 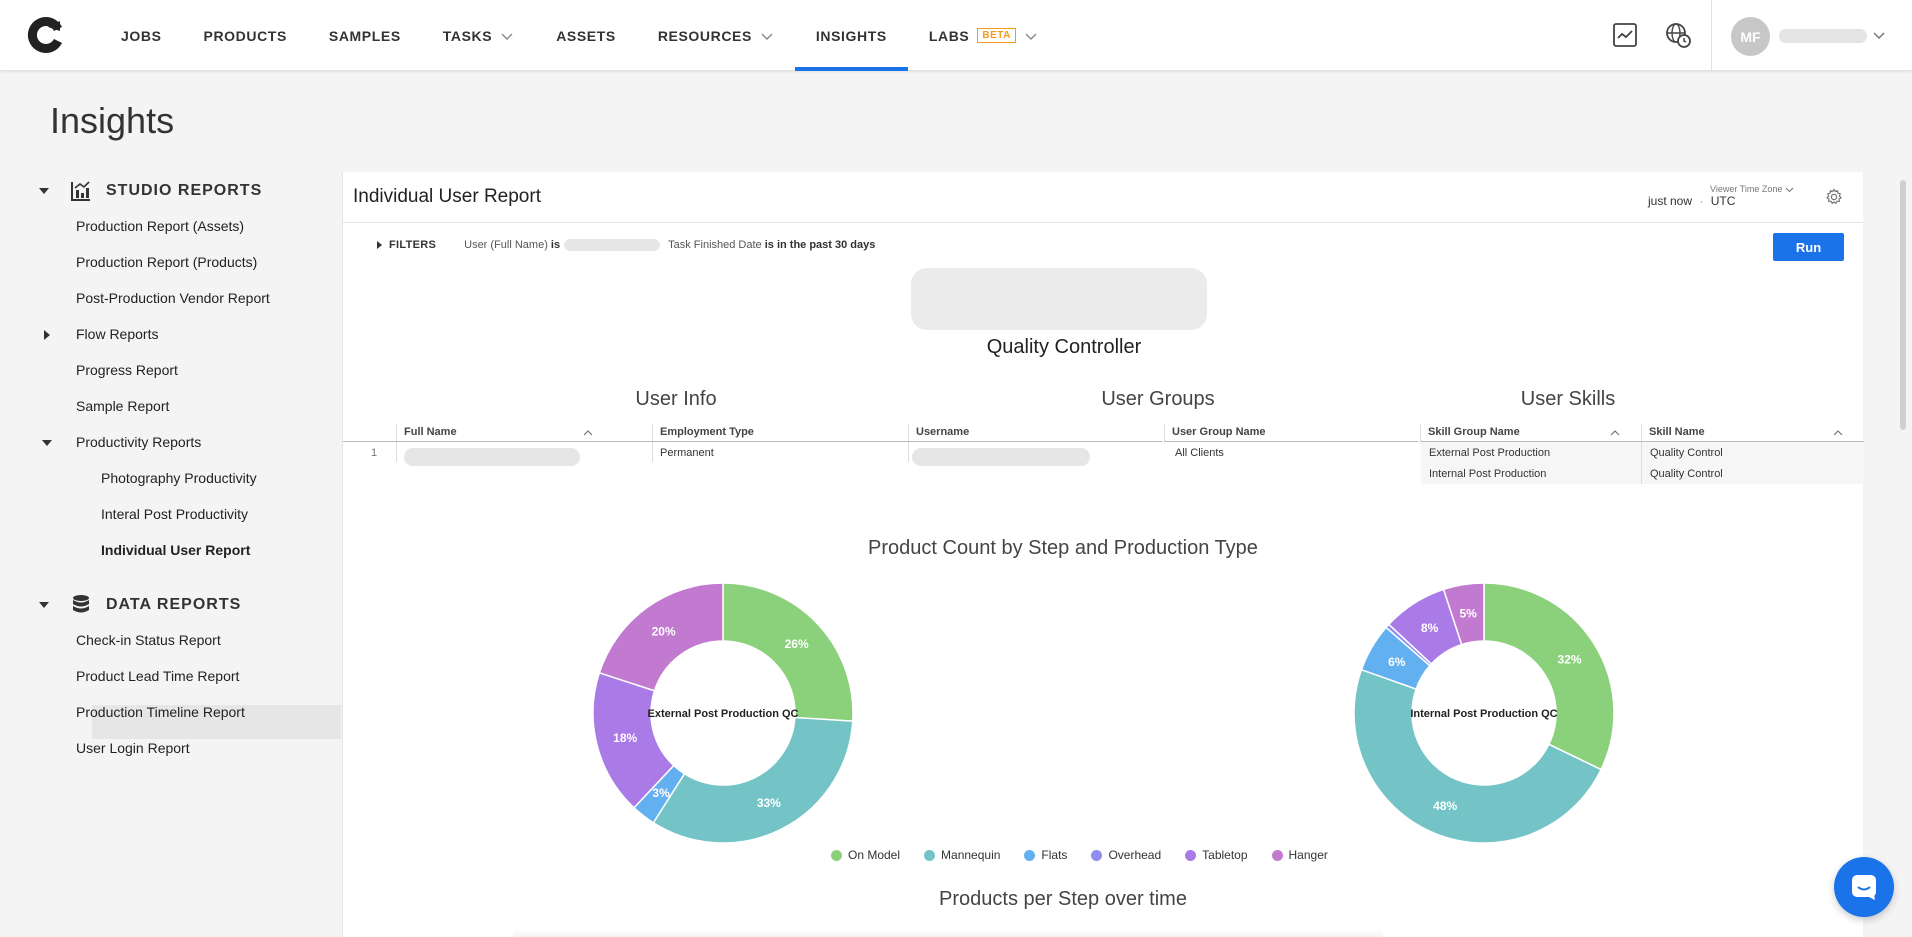 I want to click on sidebar-section-studio-reports: STUDIO REPORTS, so click(x=150, y=191).